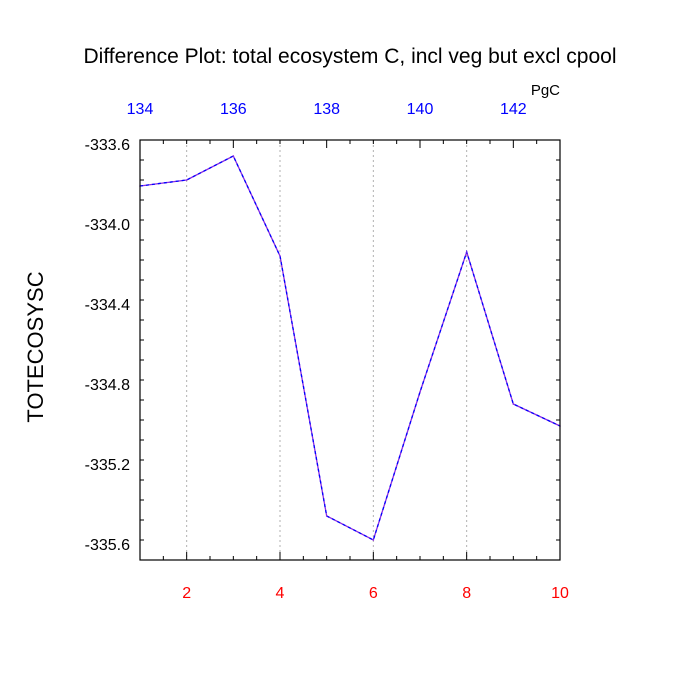 This screenshot has height=700, width=700. What do you see at coordinates (560, 593) in the screenshot?
I see `x-tick-label: 10` at bounding box center [560, 593].